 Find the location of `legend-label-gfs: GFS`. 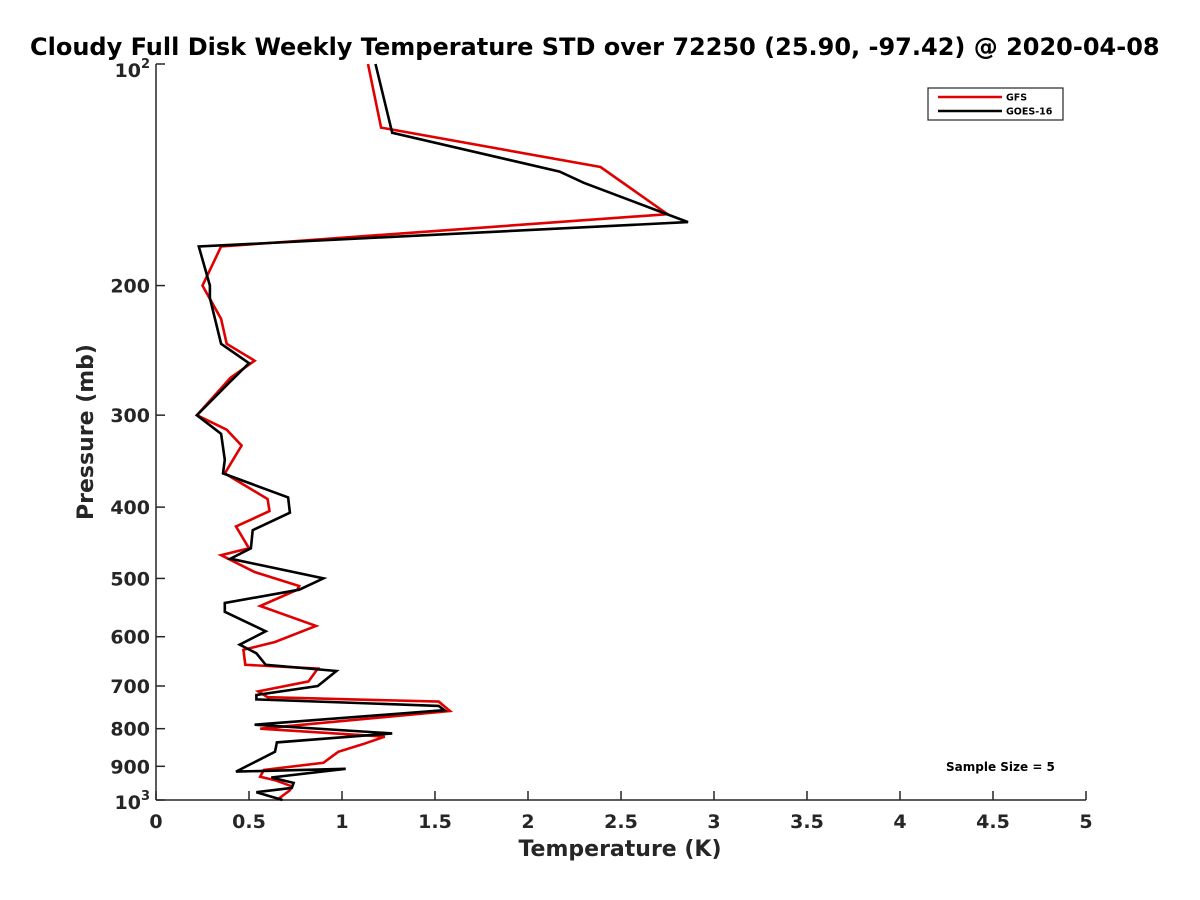

legend-label-gfs: GFS is located at coordinates (1016, 98).